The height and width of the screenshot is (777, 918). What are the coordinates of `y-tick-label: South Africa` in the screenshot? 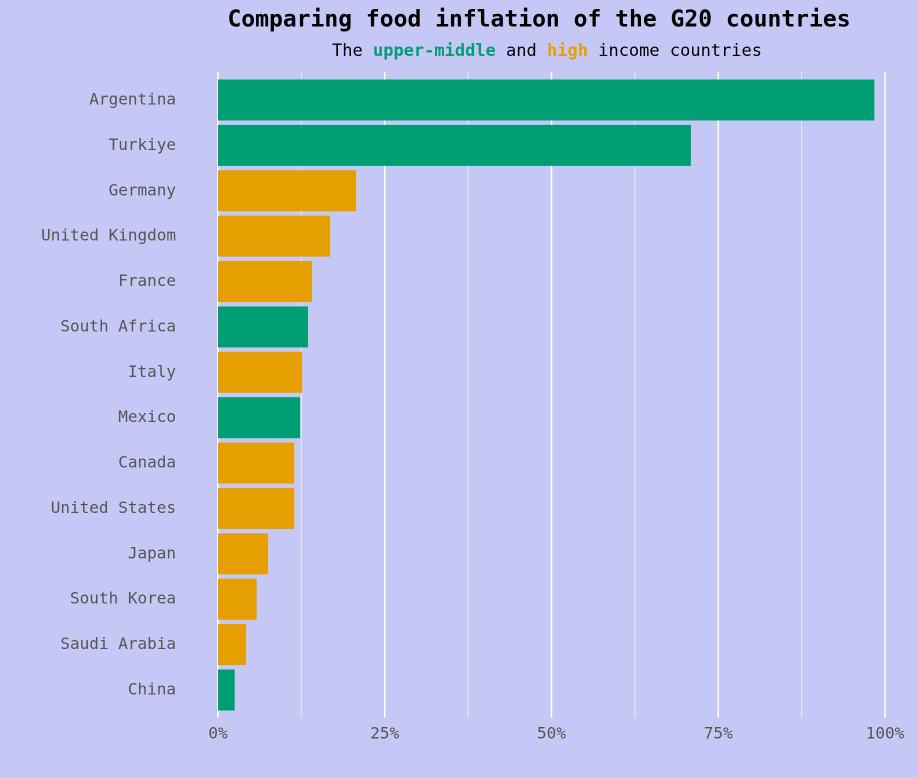 It's located at (118, 325).